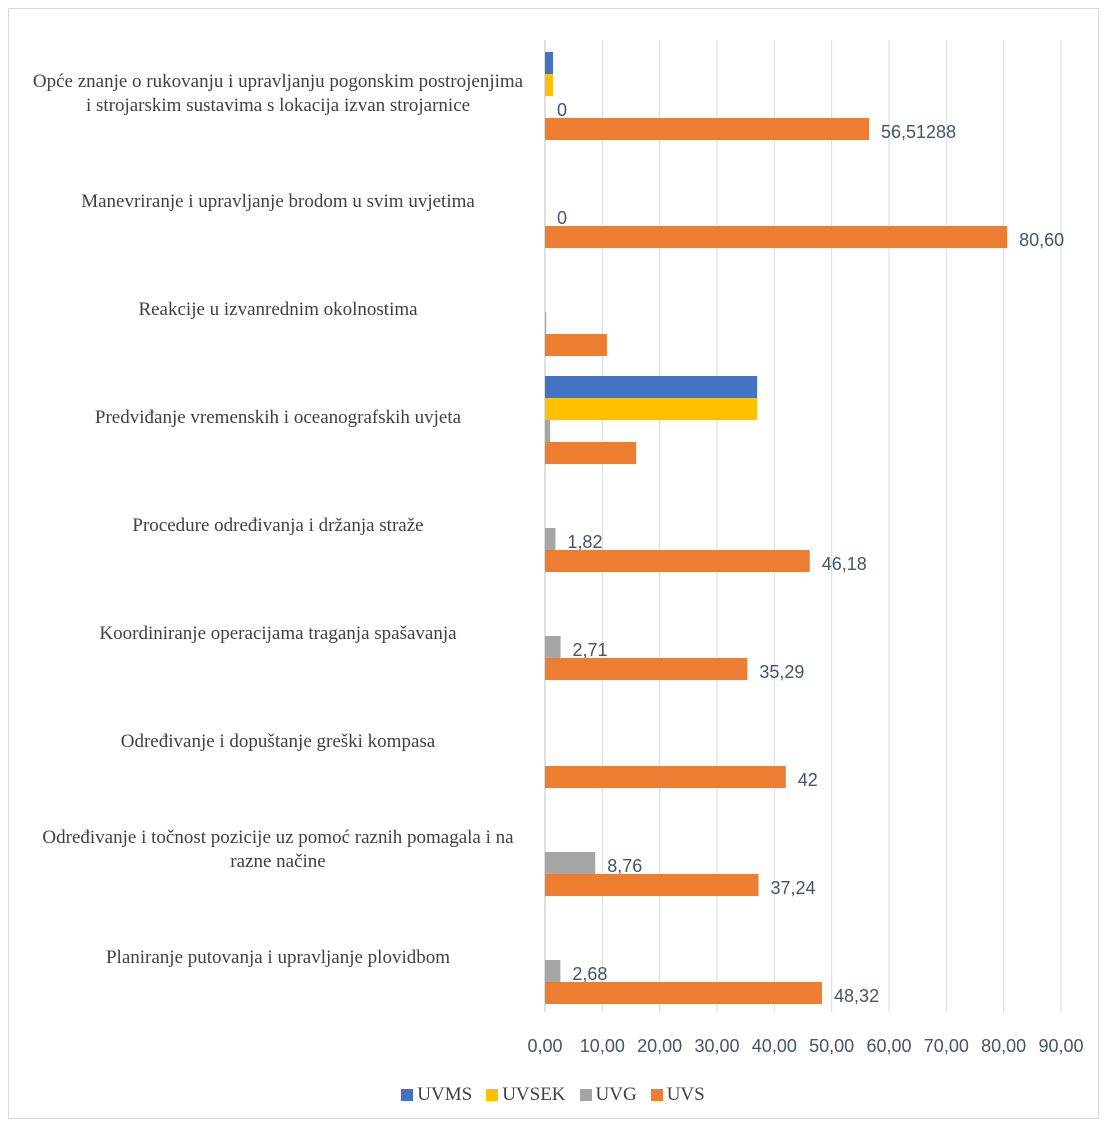 The width and height of the screenshot is (1106, 1124). I want to click on legend: UVMS UVSEK UVG UVS, so click(553, 1095).